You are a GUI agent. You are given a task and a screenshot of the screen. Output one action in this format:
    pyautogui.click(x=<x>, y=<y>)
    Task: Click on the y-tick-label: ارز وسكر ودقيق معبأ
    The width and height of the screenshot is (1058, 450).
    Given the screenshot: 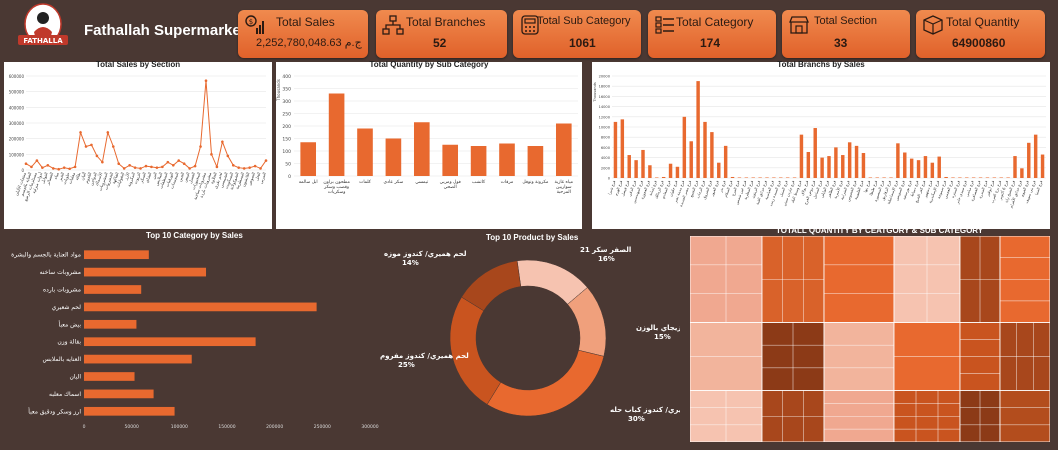 What is the action you would take?
    pyautogui.click(x=54, y=410)
    